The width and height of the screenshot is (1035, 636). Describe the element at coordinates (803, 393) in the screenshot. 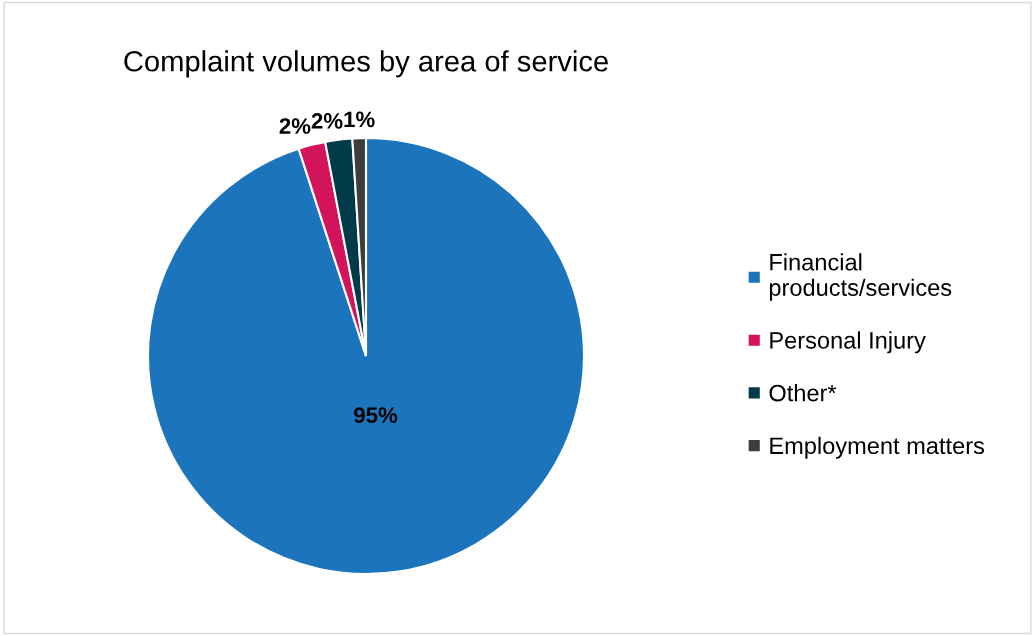

I see `legend-label: Other*` at that location.